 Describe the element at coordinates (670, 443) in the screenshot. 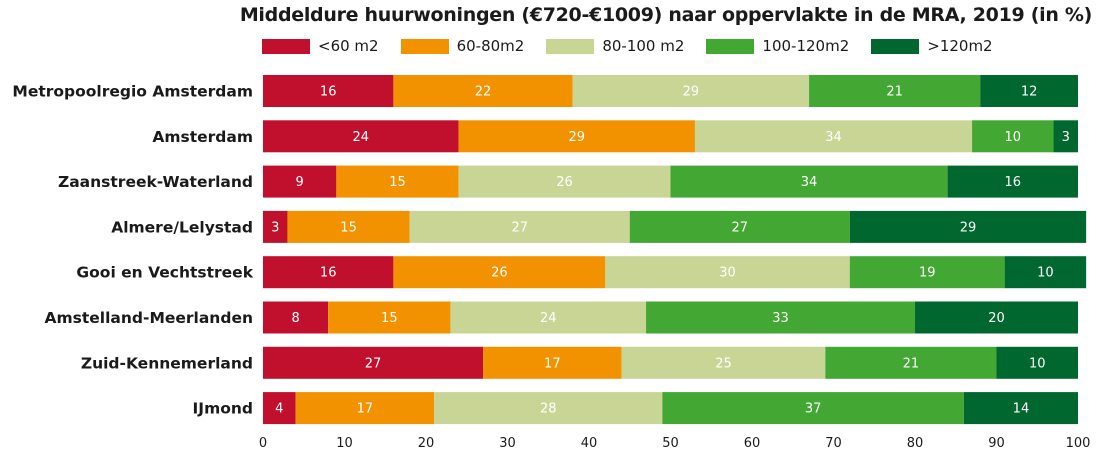

I see `x-tick-label: 50` at that location.